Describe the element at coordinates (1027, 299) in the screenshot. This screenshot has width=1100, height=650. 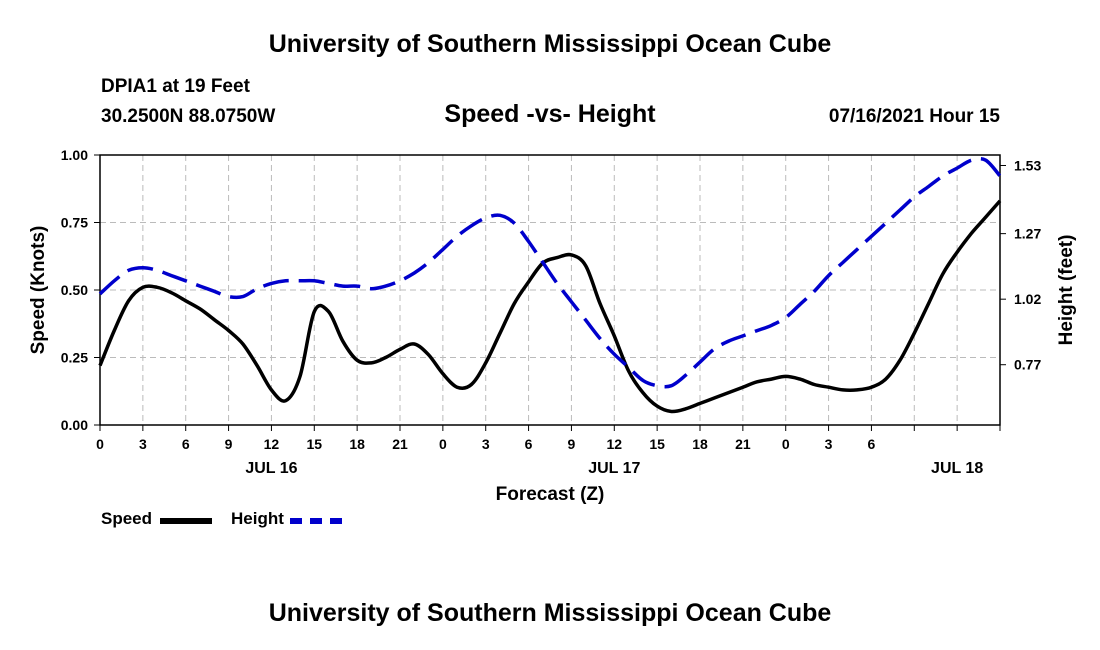
I see `y2-tick-label: 1.02` at that location.